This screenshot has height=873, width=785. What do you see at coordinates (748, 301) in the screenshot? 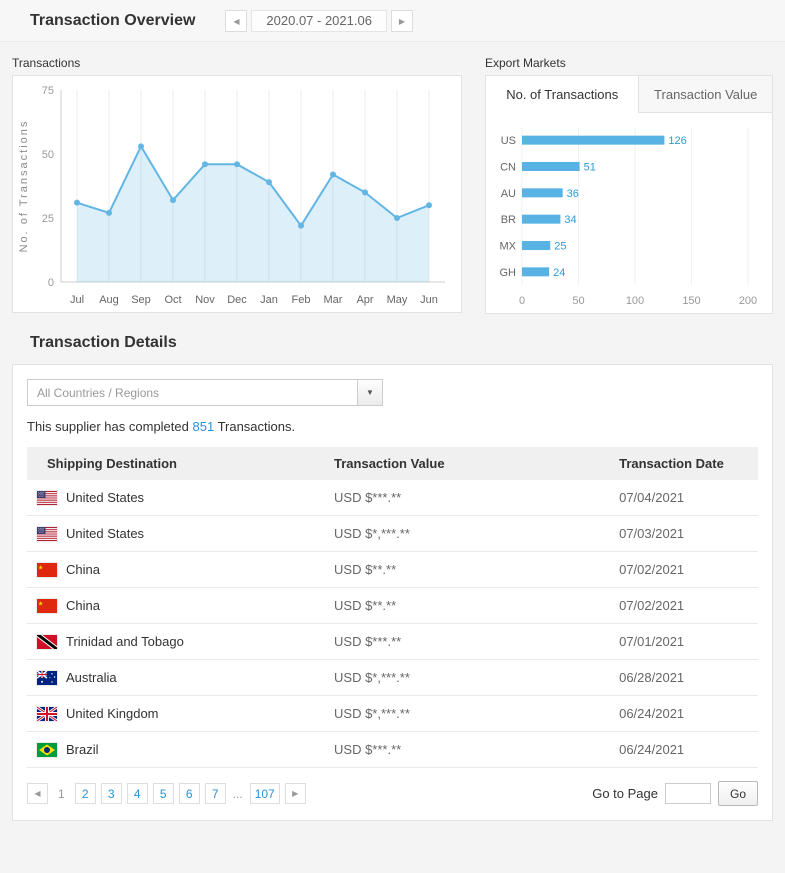
I see `svg-text: 200` at bounding box center [748, 301].